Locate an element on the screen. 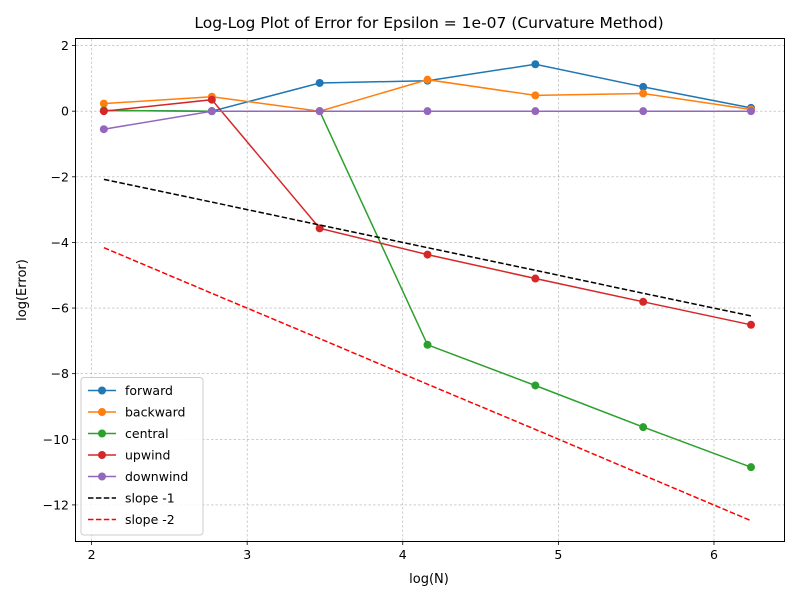 The width and height of the screenshot is (800, 600). x-tick-label: 3 is located at coordinates (247, 554).